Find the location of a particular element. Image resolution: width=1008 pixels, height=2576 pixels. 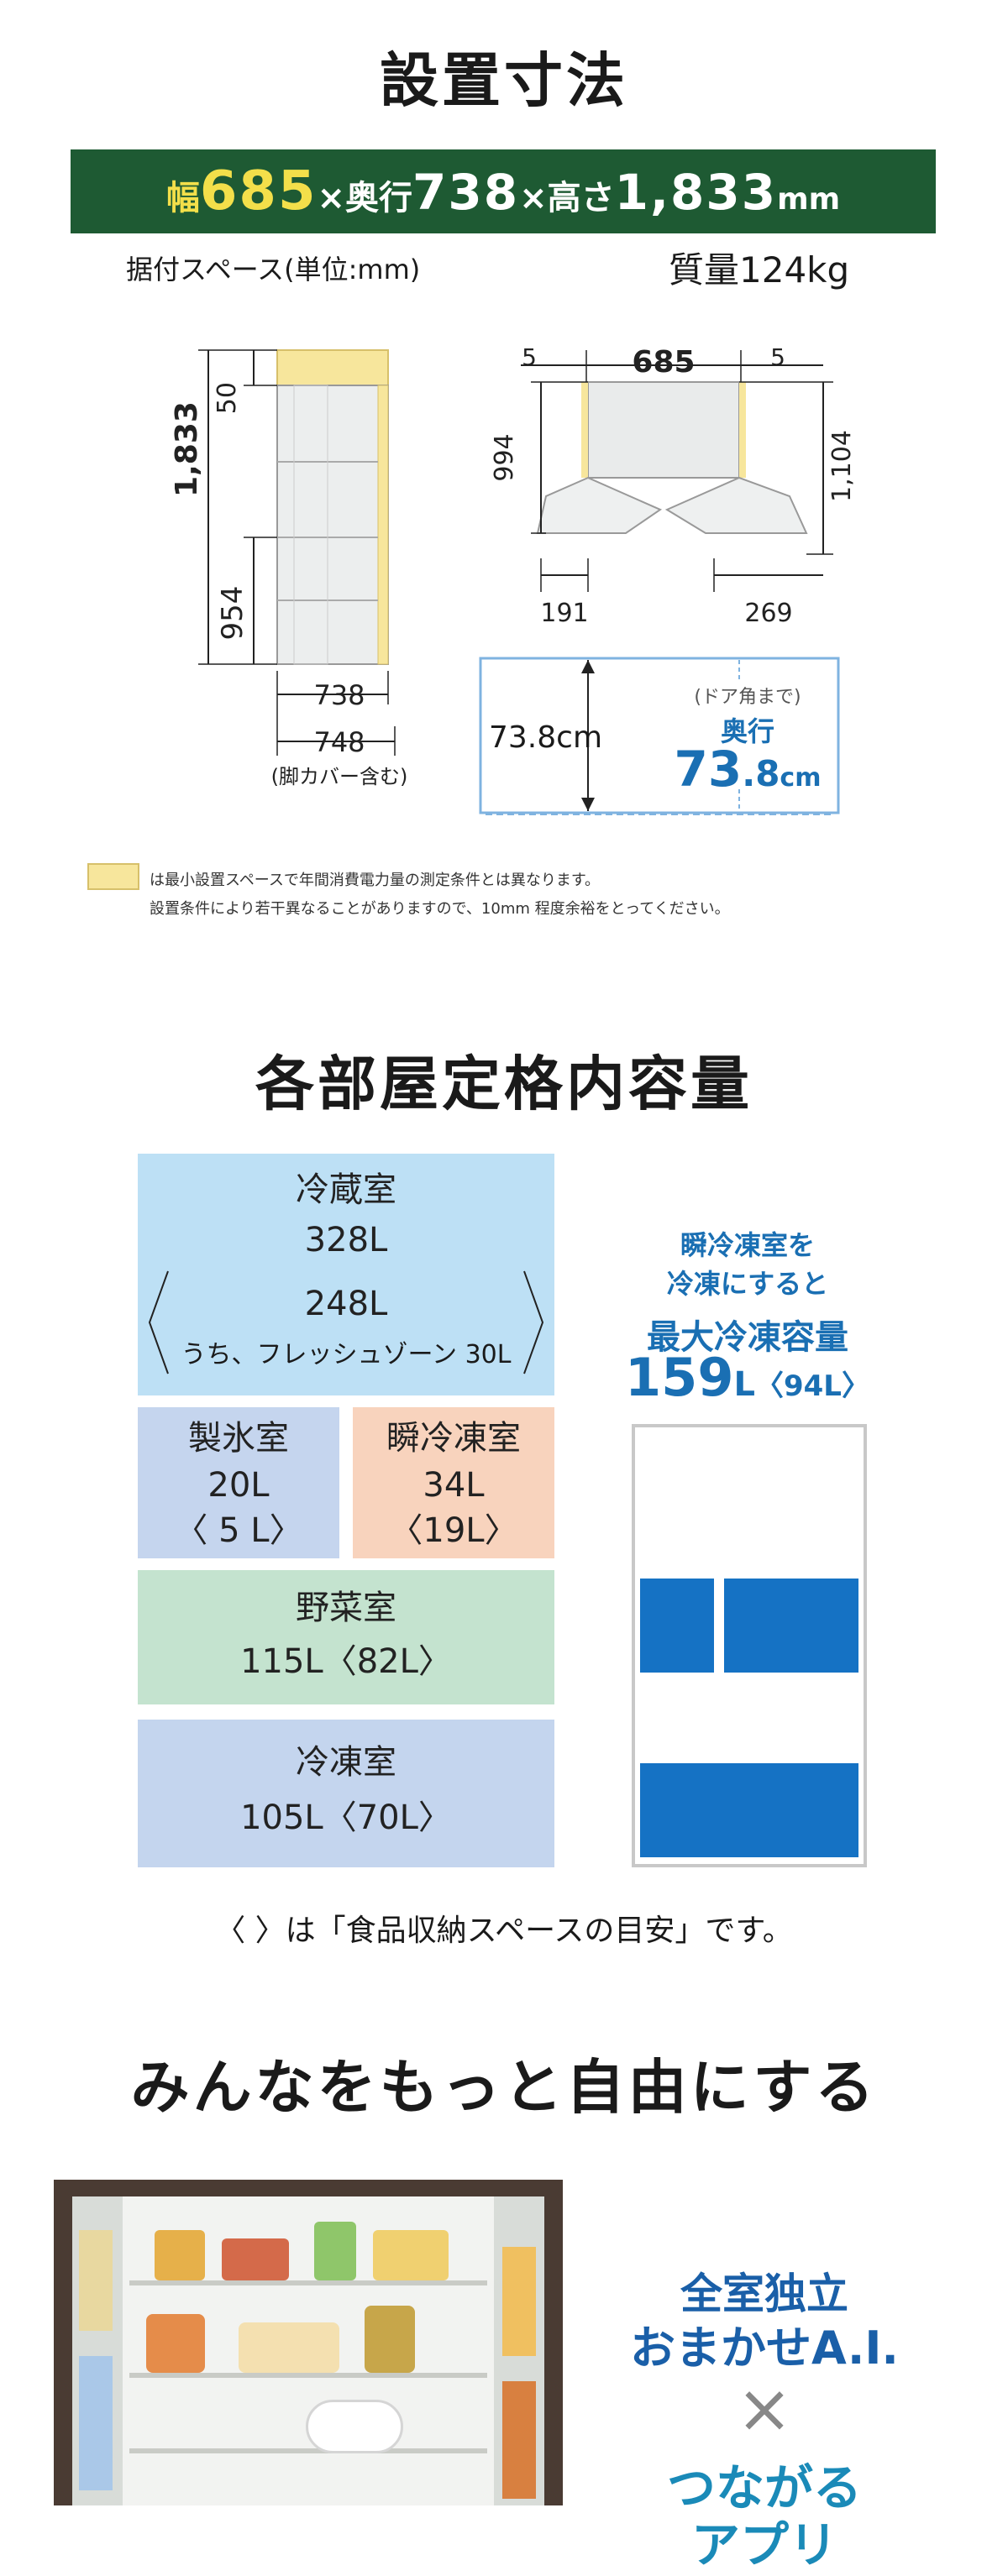

door-depth-big-unit: cm is located at coordinates (801, 778).